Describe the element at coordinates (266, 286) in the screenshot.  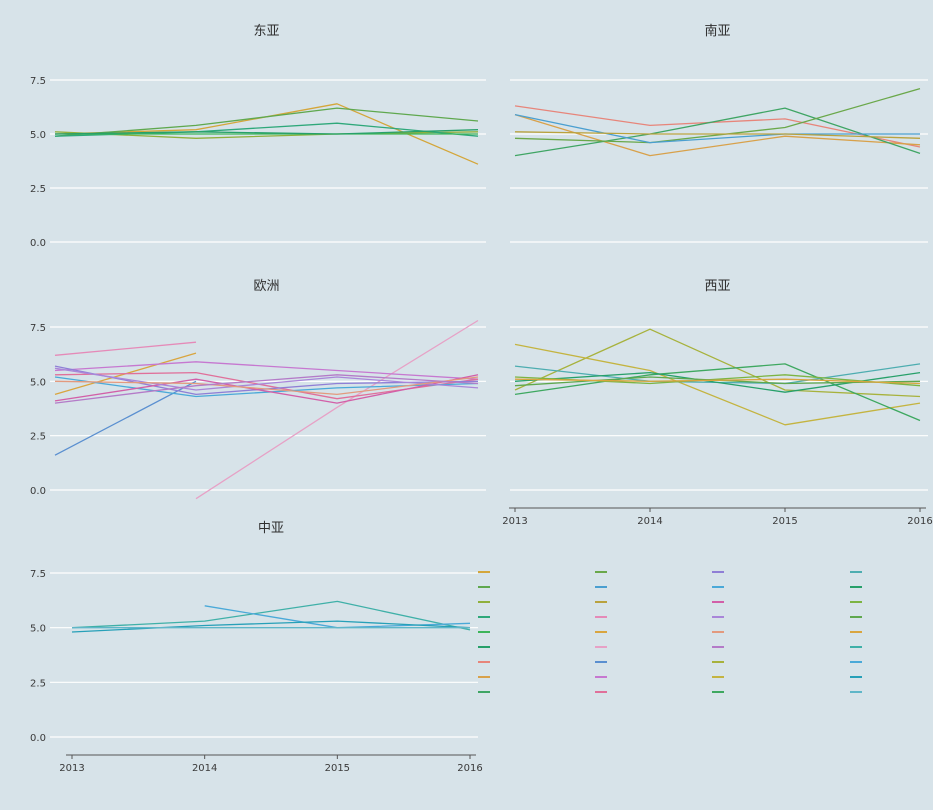
I see `panel-title: 欧洲` at that location.